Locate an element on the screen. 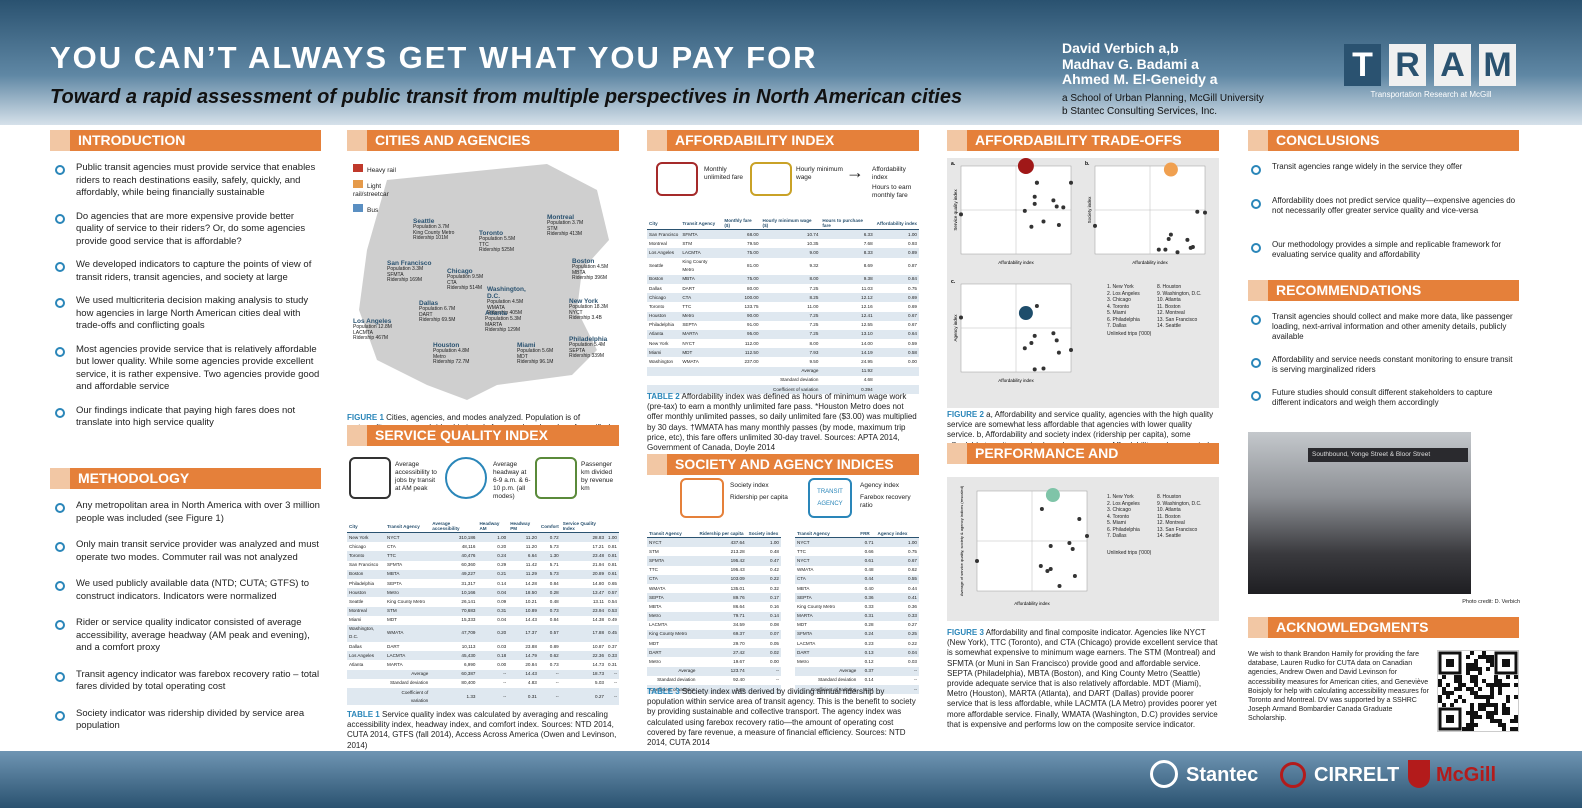 The width and height of the screenshot is (1582, 808). table-cell: Houston is located at coordinates (366, 593).